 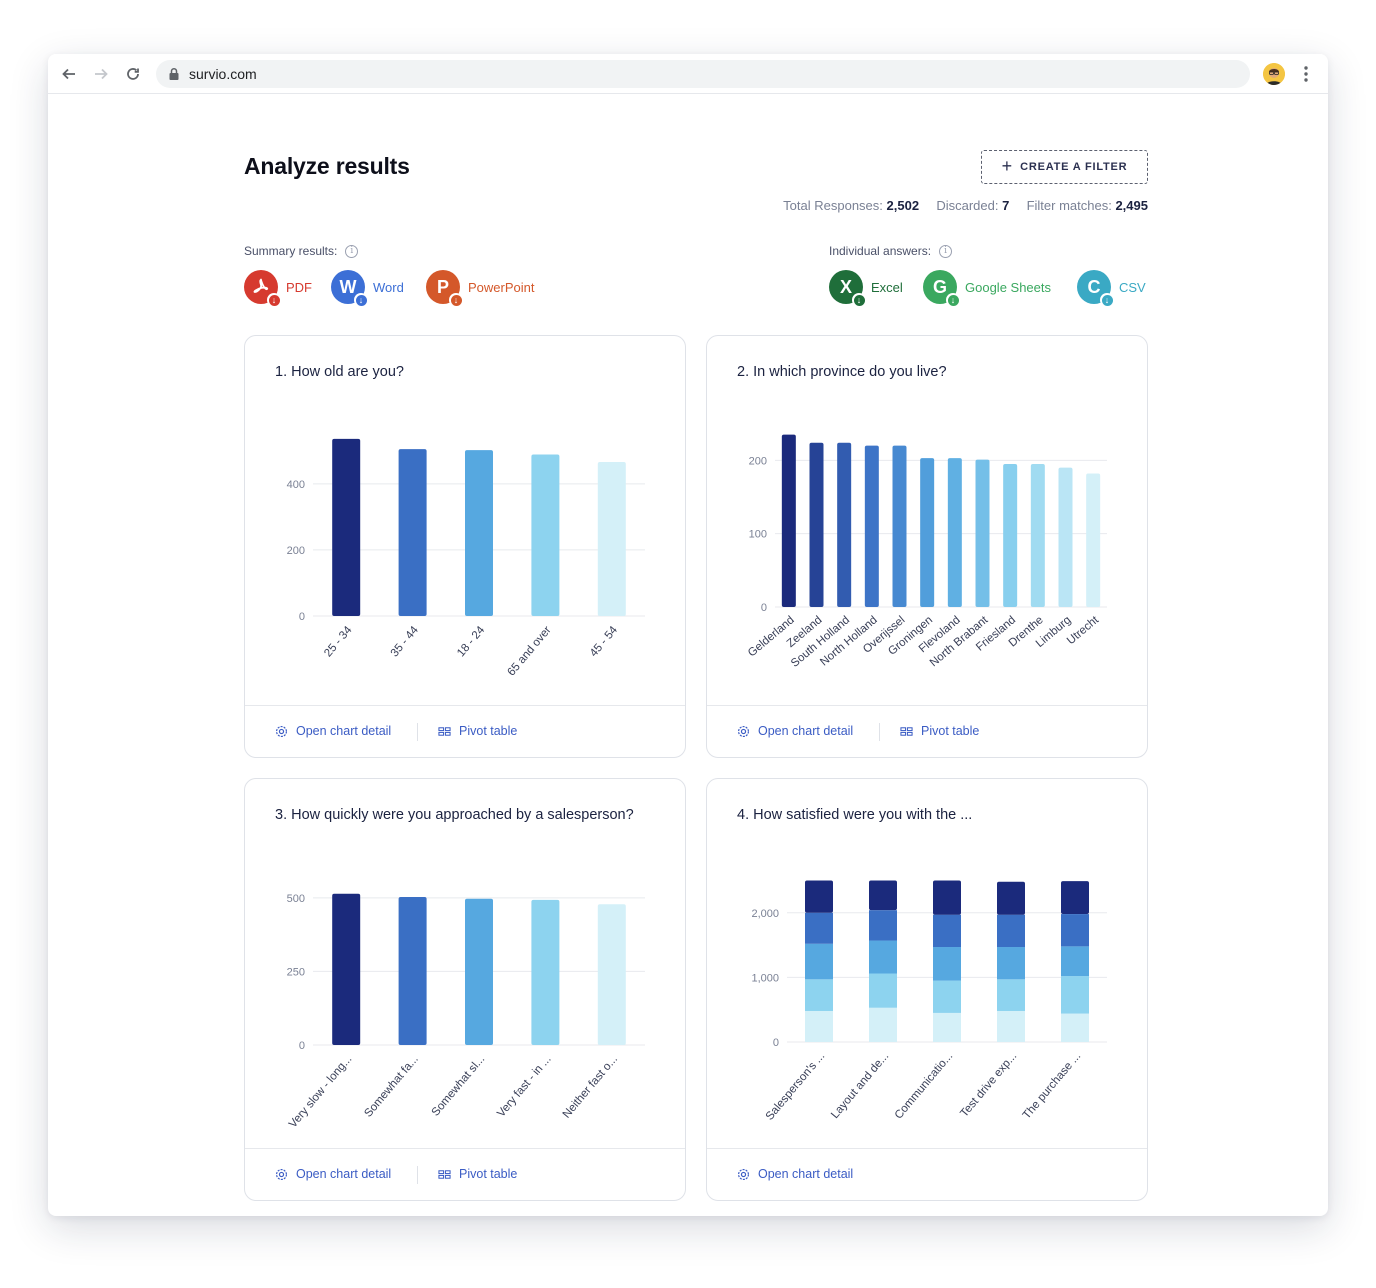 What do you see at coordinates (987, 288) in the screenshot?
I see `export-google-sheets-button: G ↓ Google Sheets` at bounding box center [987, 288].